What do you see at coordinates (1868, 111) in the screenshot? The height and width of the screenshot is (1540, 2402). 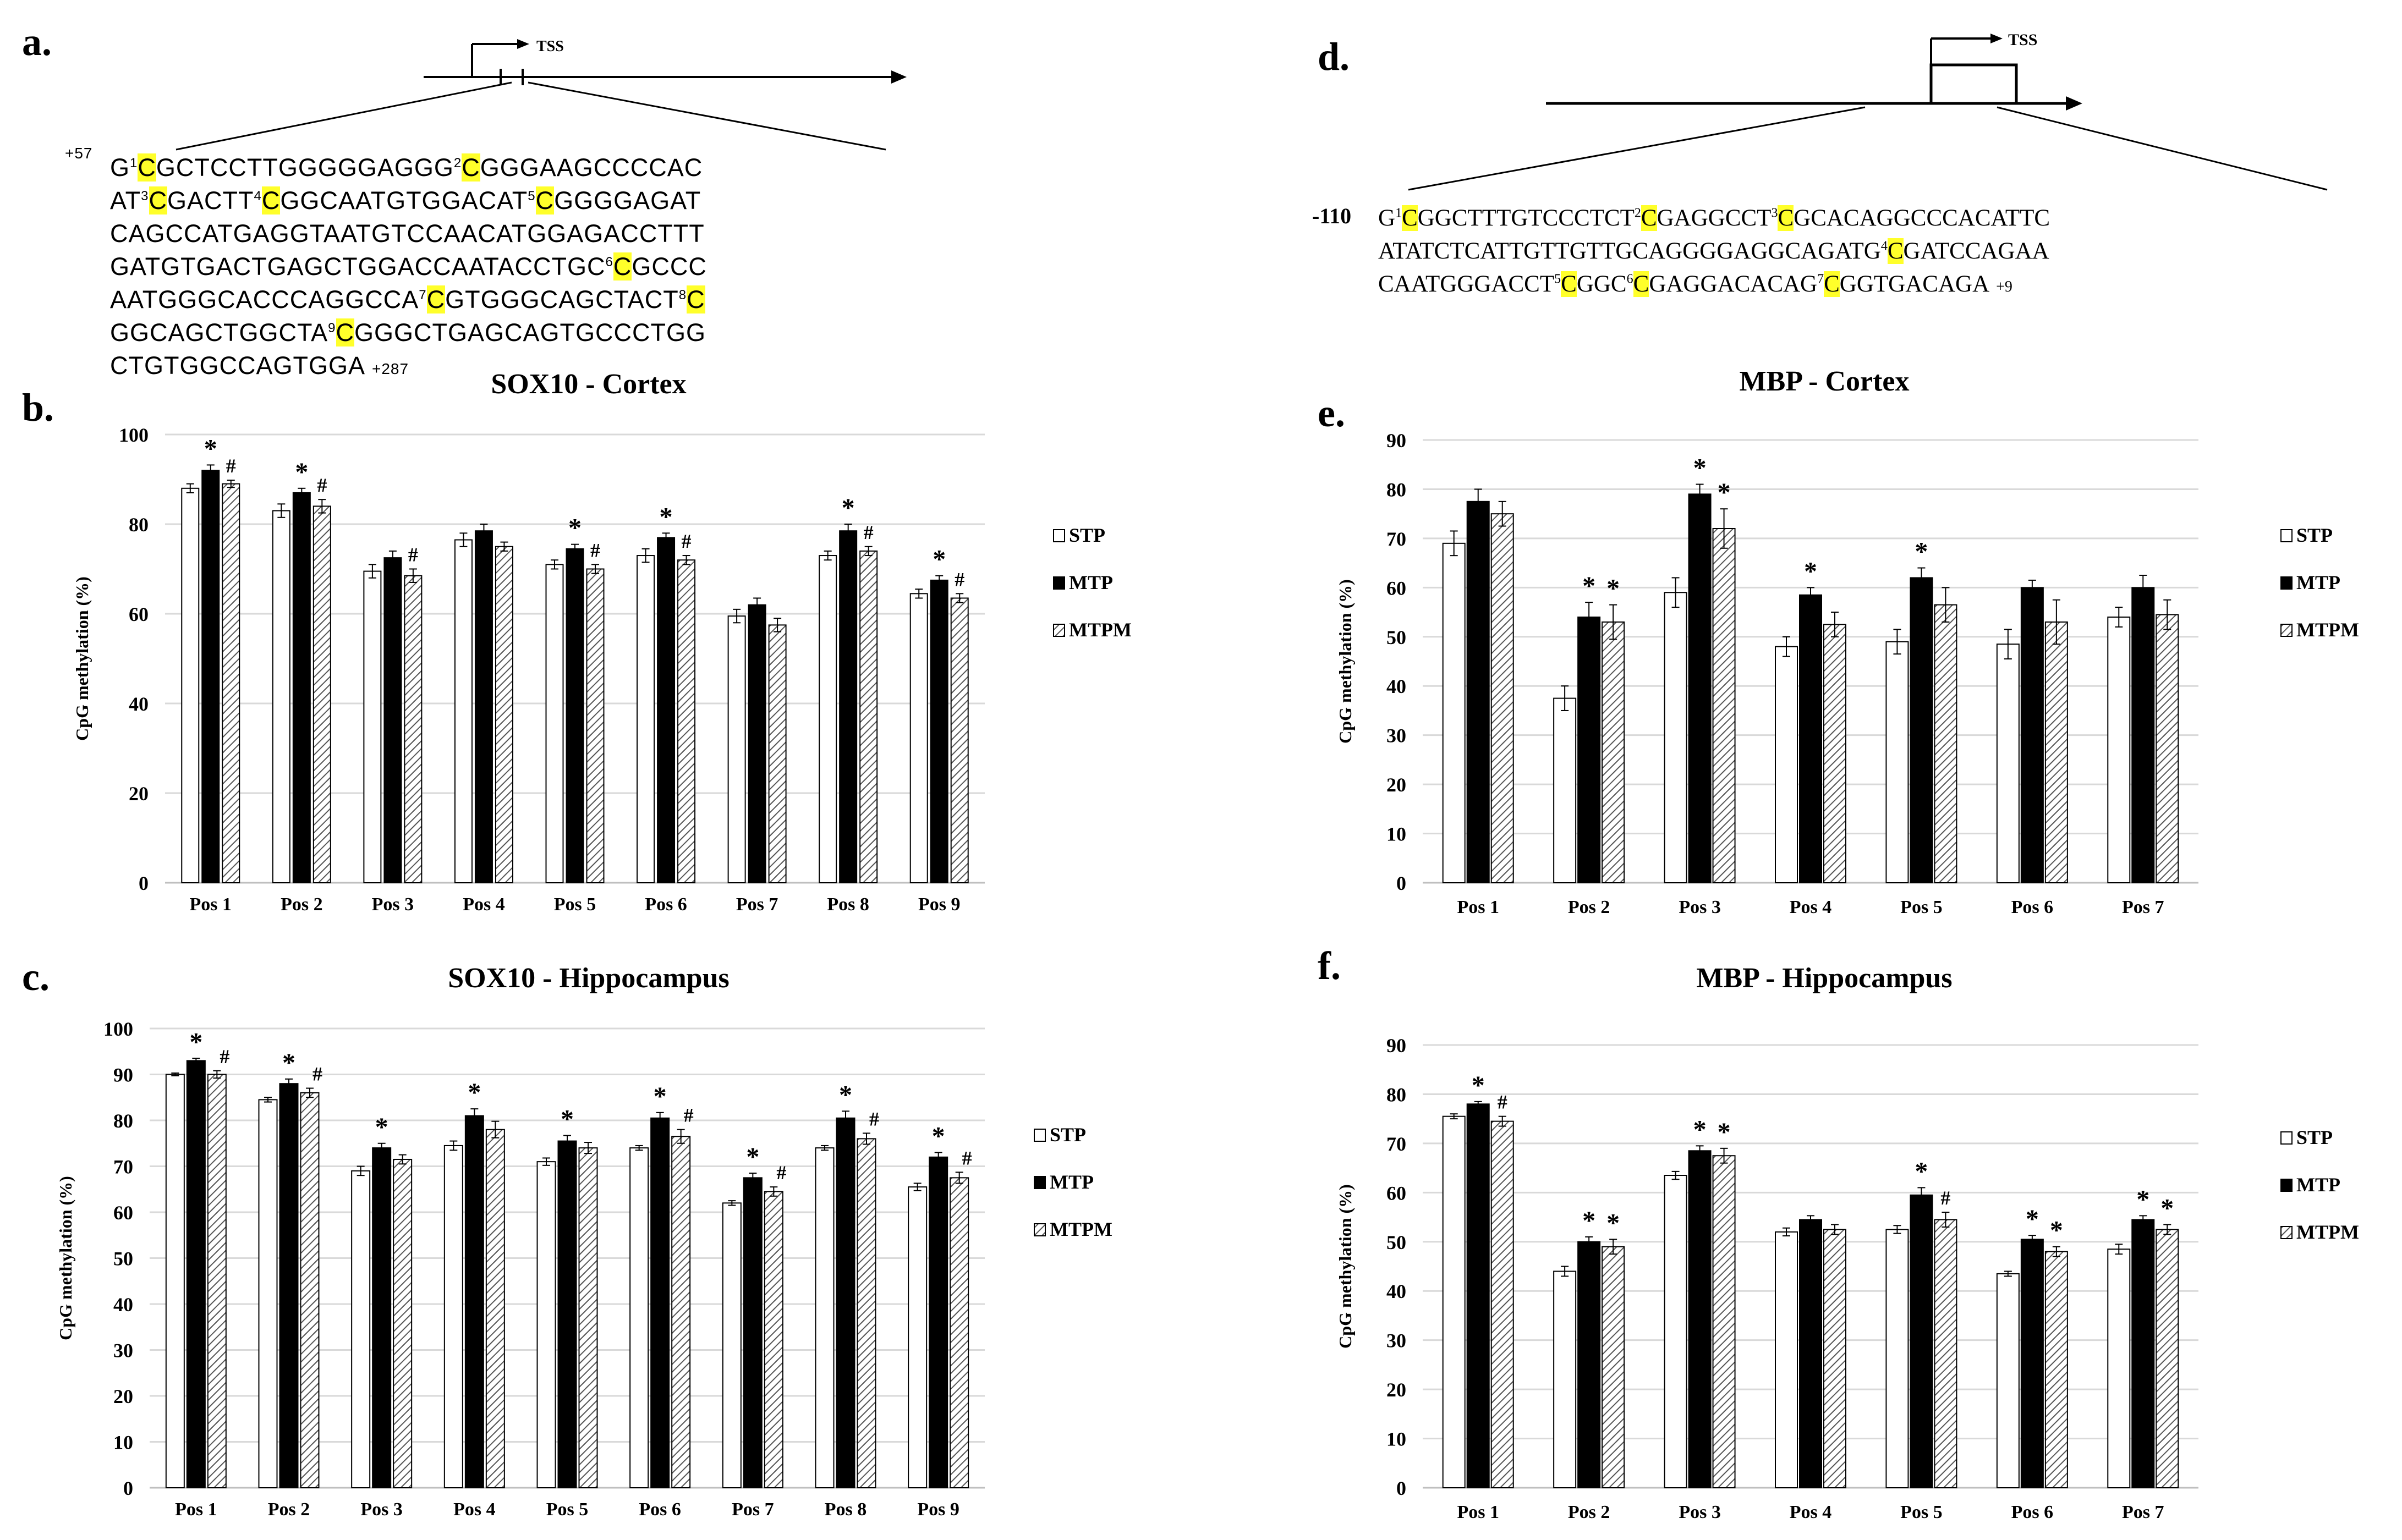 I see `gene-diagram-d: TSS` at bounding box center [1868, 111].